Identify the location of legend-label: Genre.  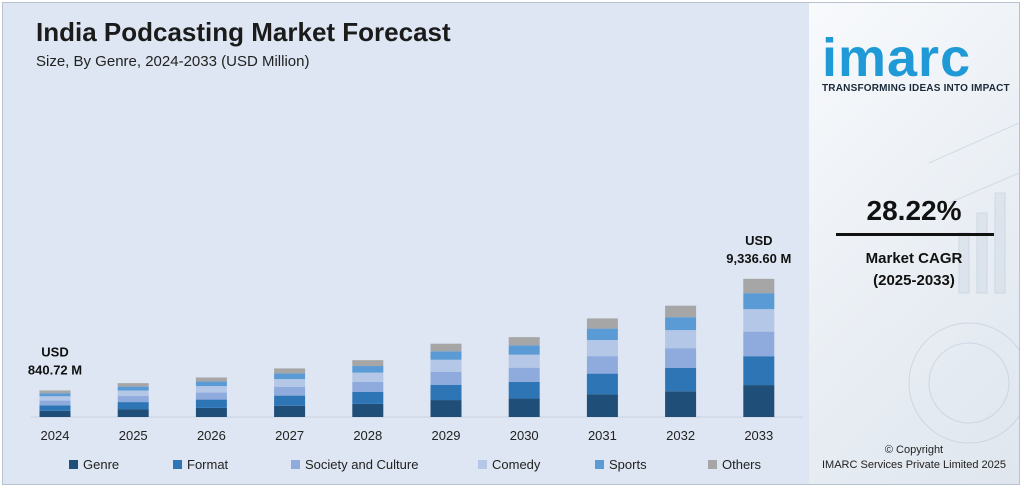
(101, 464).